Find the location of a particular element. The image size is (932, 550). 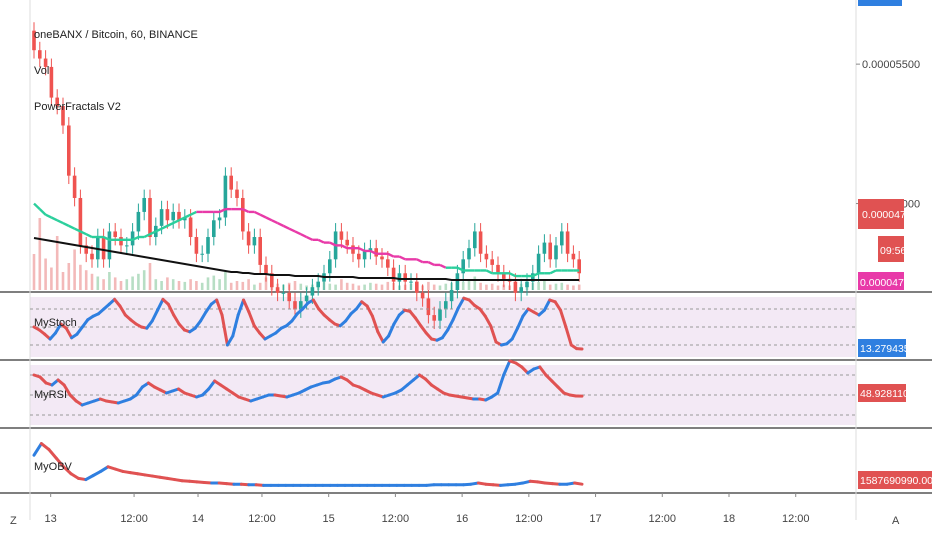

obv-legend: MyOBV is located at coordinates (53, 467).